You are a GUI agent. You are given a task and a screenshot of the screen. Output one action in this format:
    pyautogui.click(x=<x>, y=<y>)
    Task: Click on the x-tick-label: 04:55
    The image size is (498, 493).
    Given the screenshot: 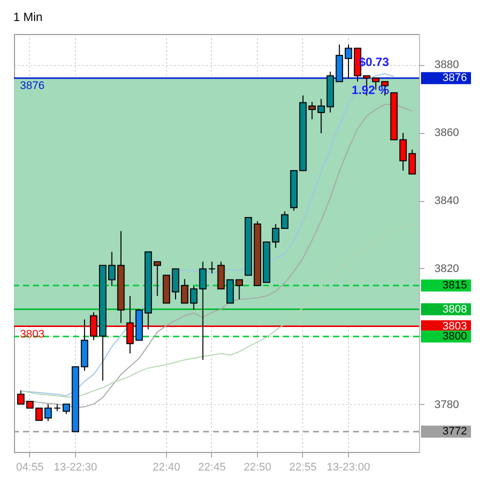 What is the action you would take?
    pyautogui.click(x=30, y=468)
    